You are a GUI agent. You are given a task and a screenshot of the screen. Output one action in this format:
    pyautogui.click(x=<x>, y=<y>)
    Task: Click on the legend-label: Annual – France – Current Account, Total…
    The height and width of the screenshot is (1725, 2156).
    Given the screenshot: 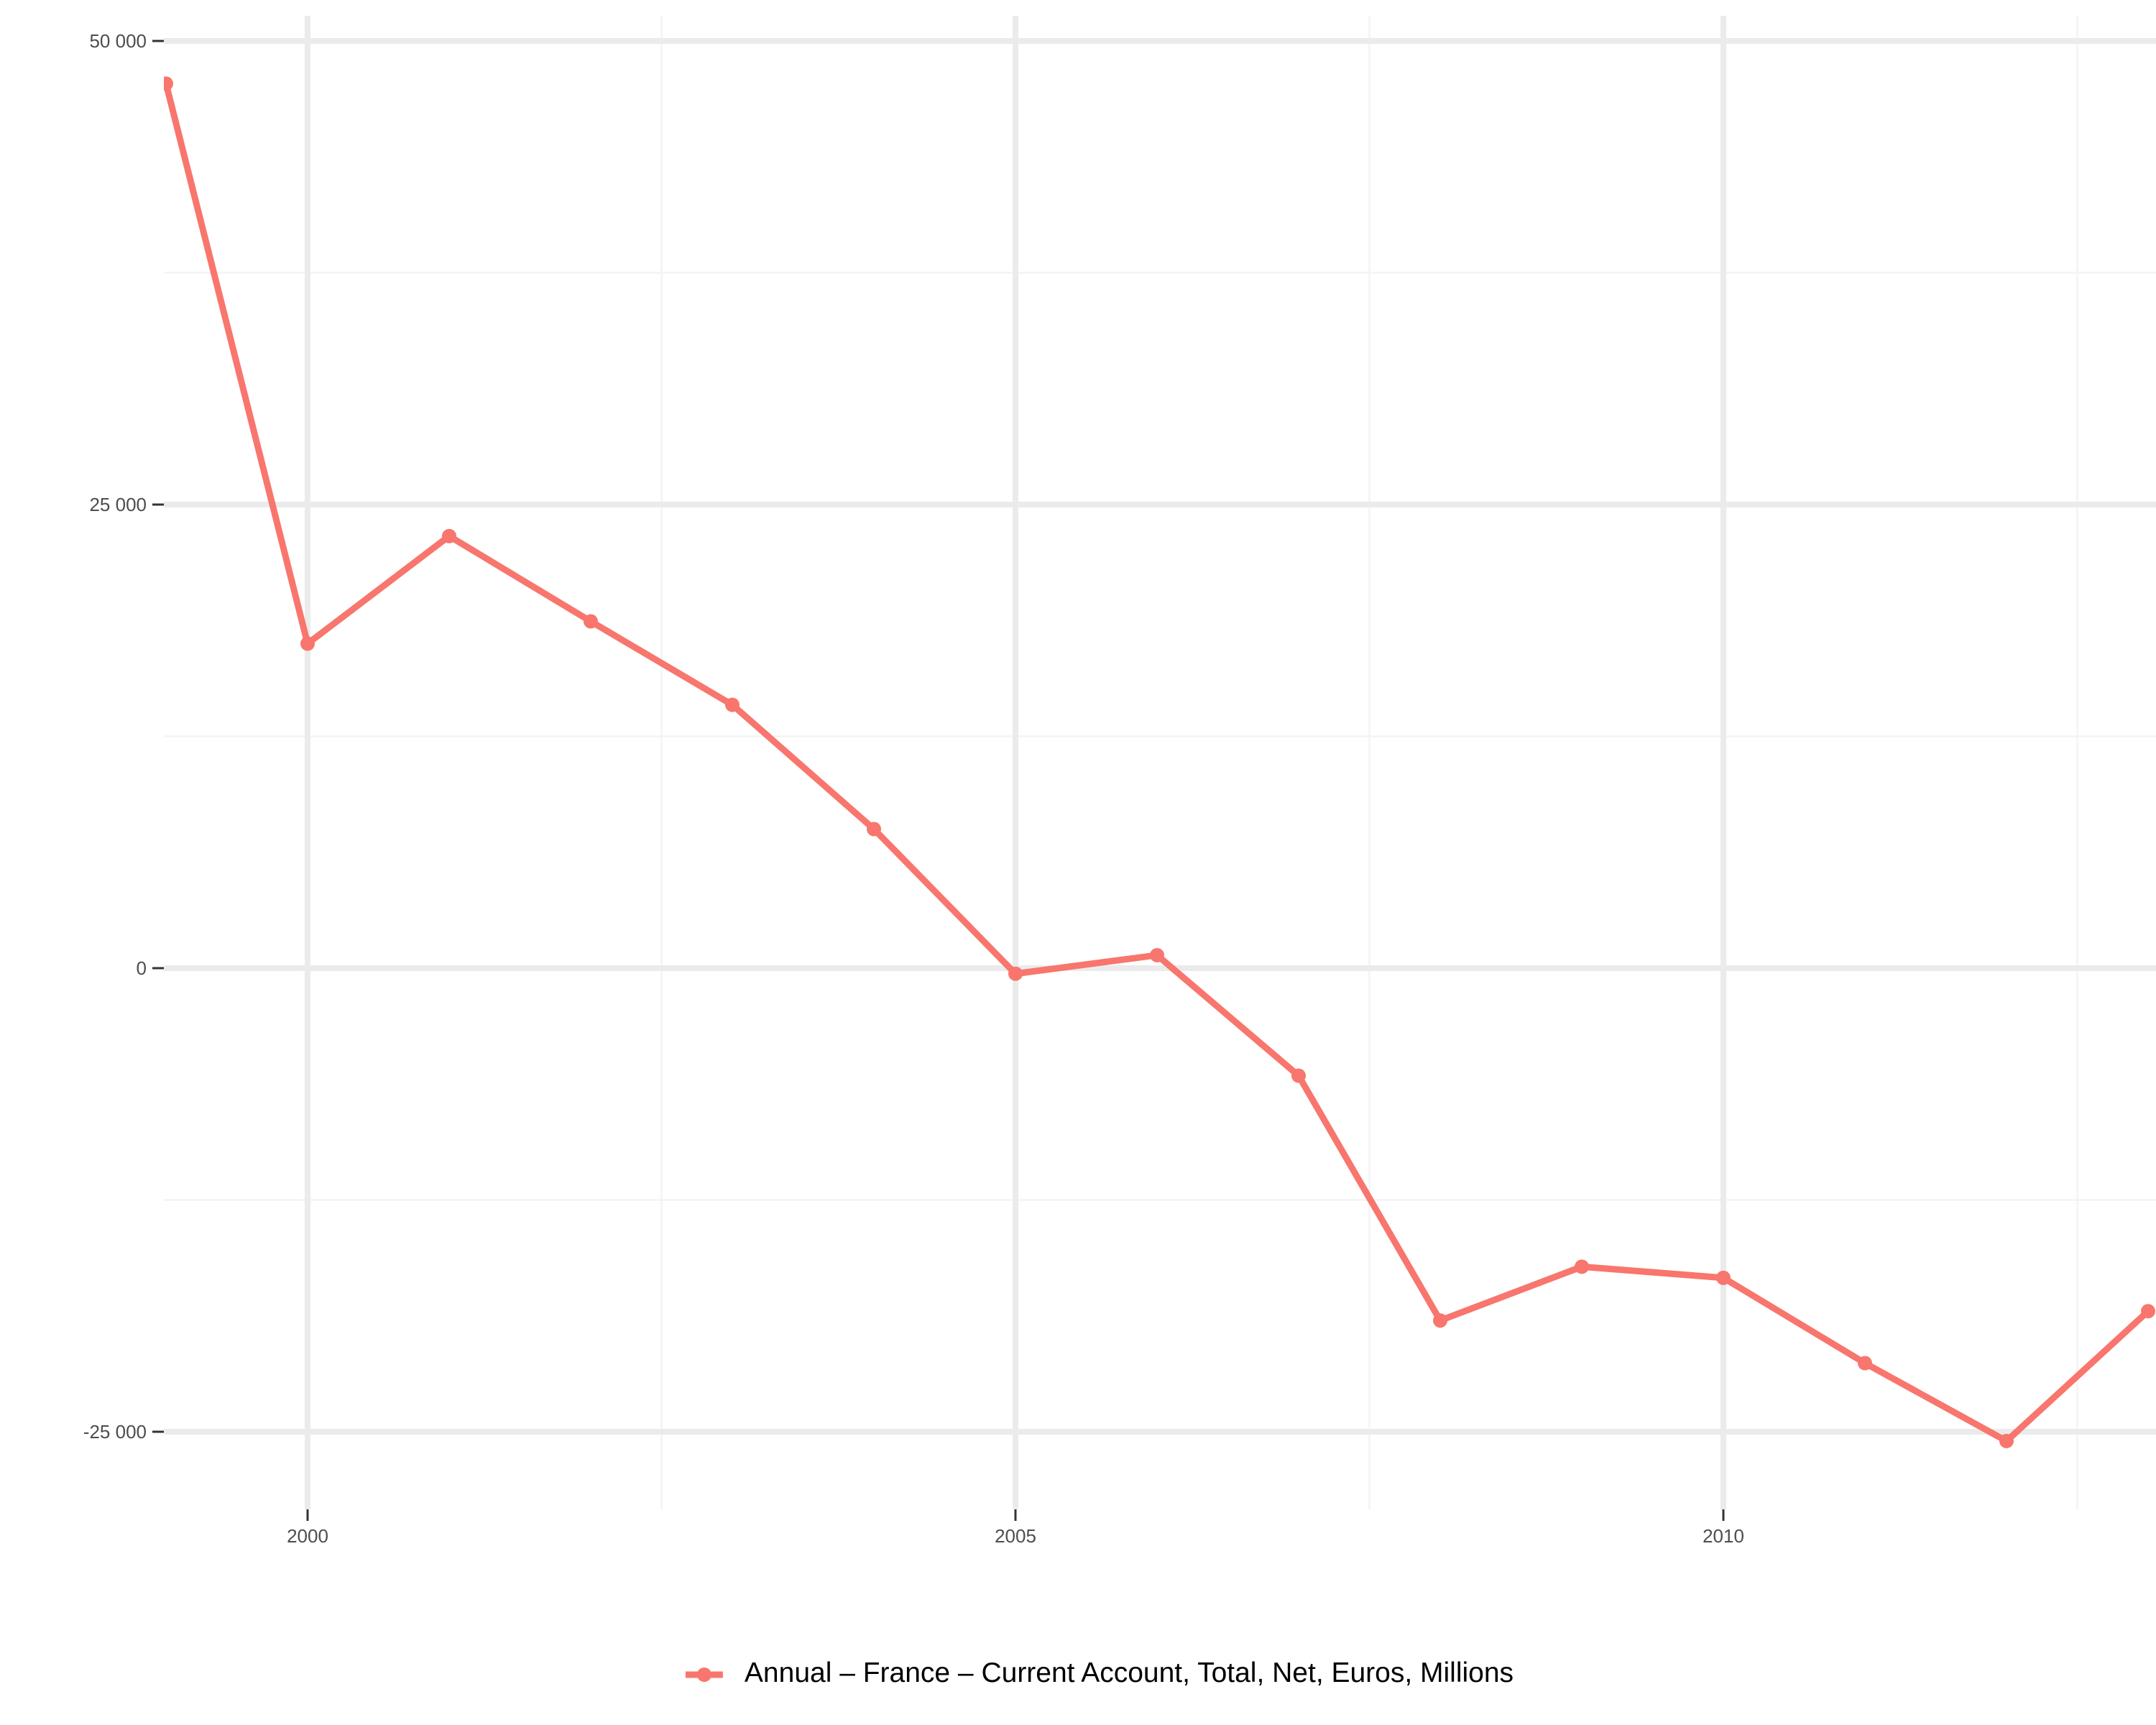 What is the action you would take?
    pyautogui.click(x=1129, y=1672)
    